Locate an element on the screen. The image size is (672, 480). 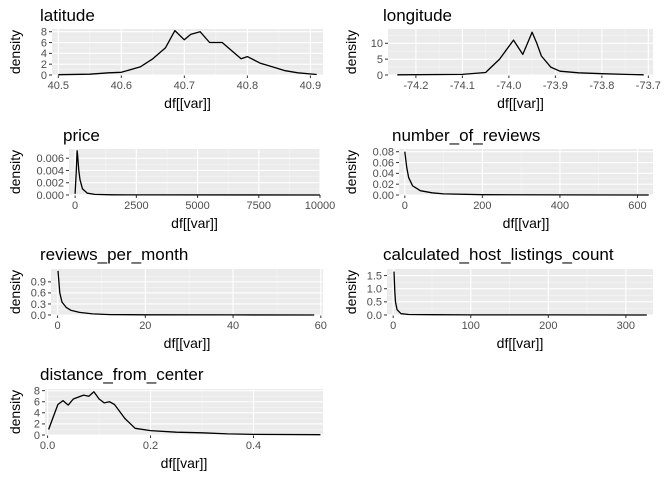
x-tick-label: 40.9 is located at coordinates (310, 86).